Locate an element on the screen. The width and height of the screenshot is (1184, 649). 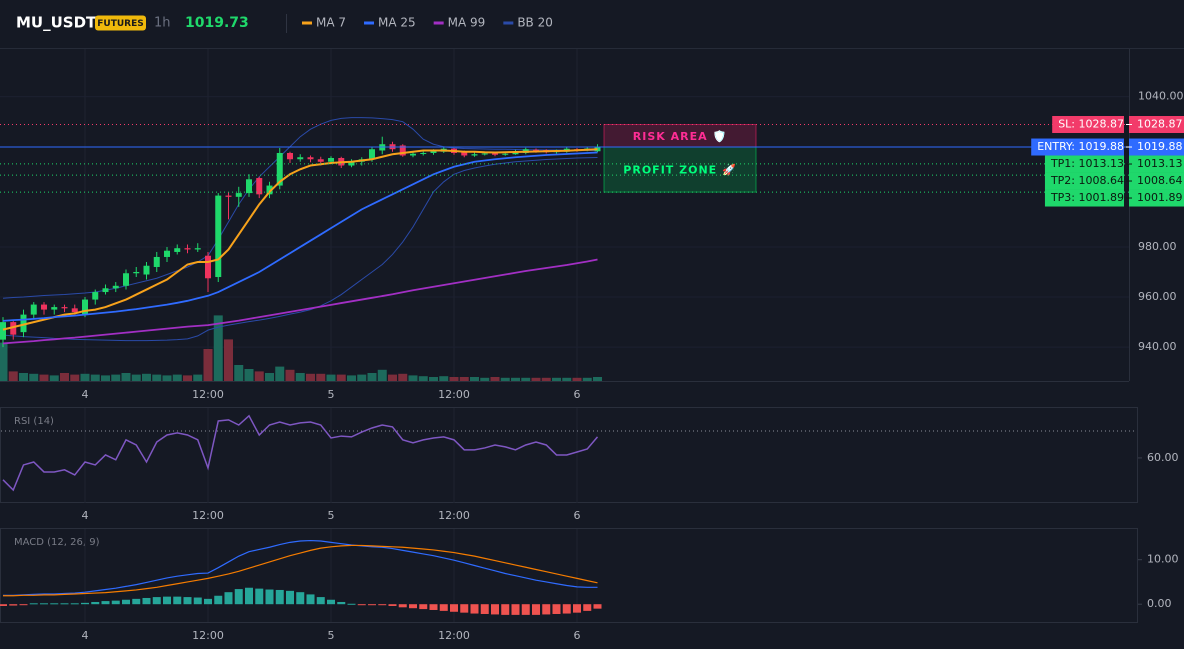
y-tick-label: 10.00 is located at coordinates (1163, 559).